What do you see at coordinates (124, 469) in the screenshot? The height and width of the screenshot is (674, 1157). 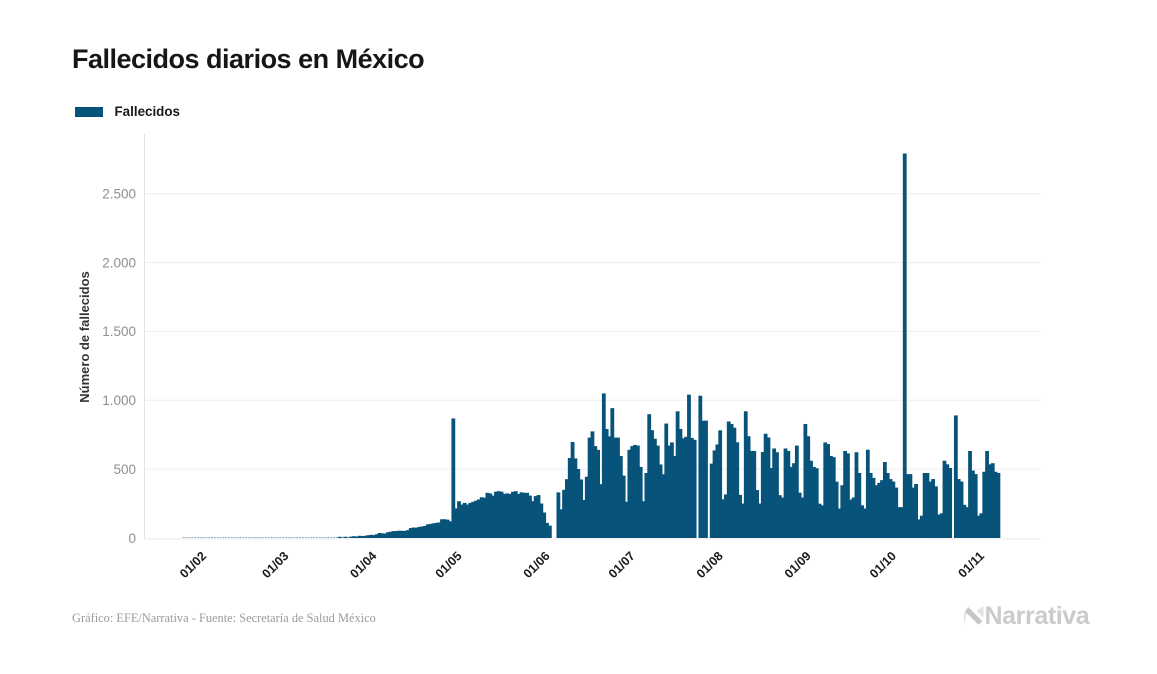 I see `svg-text: 500` at bounding box center [124, 469].